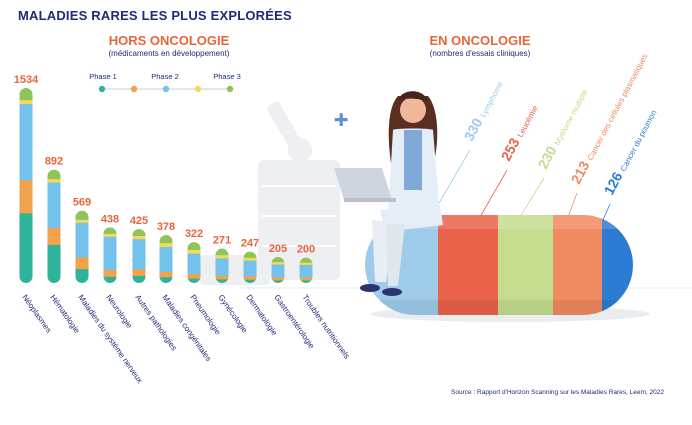  Describe the element at coordinates (306, 250) in the screenshot. I see `bar-value: 200` at that location.